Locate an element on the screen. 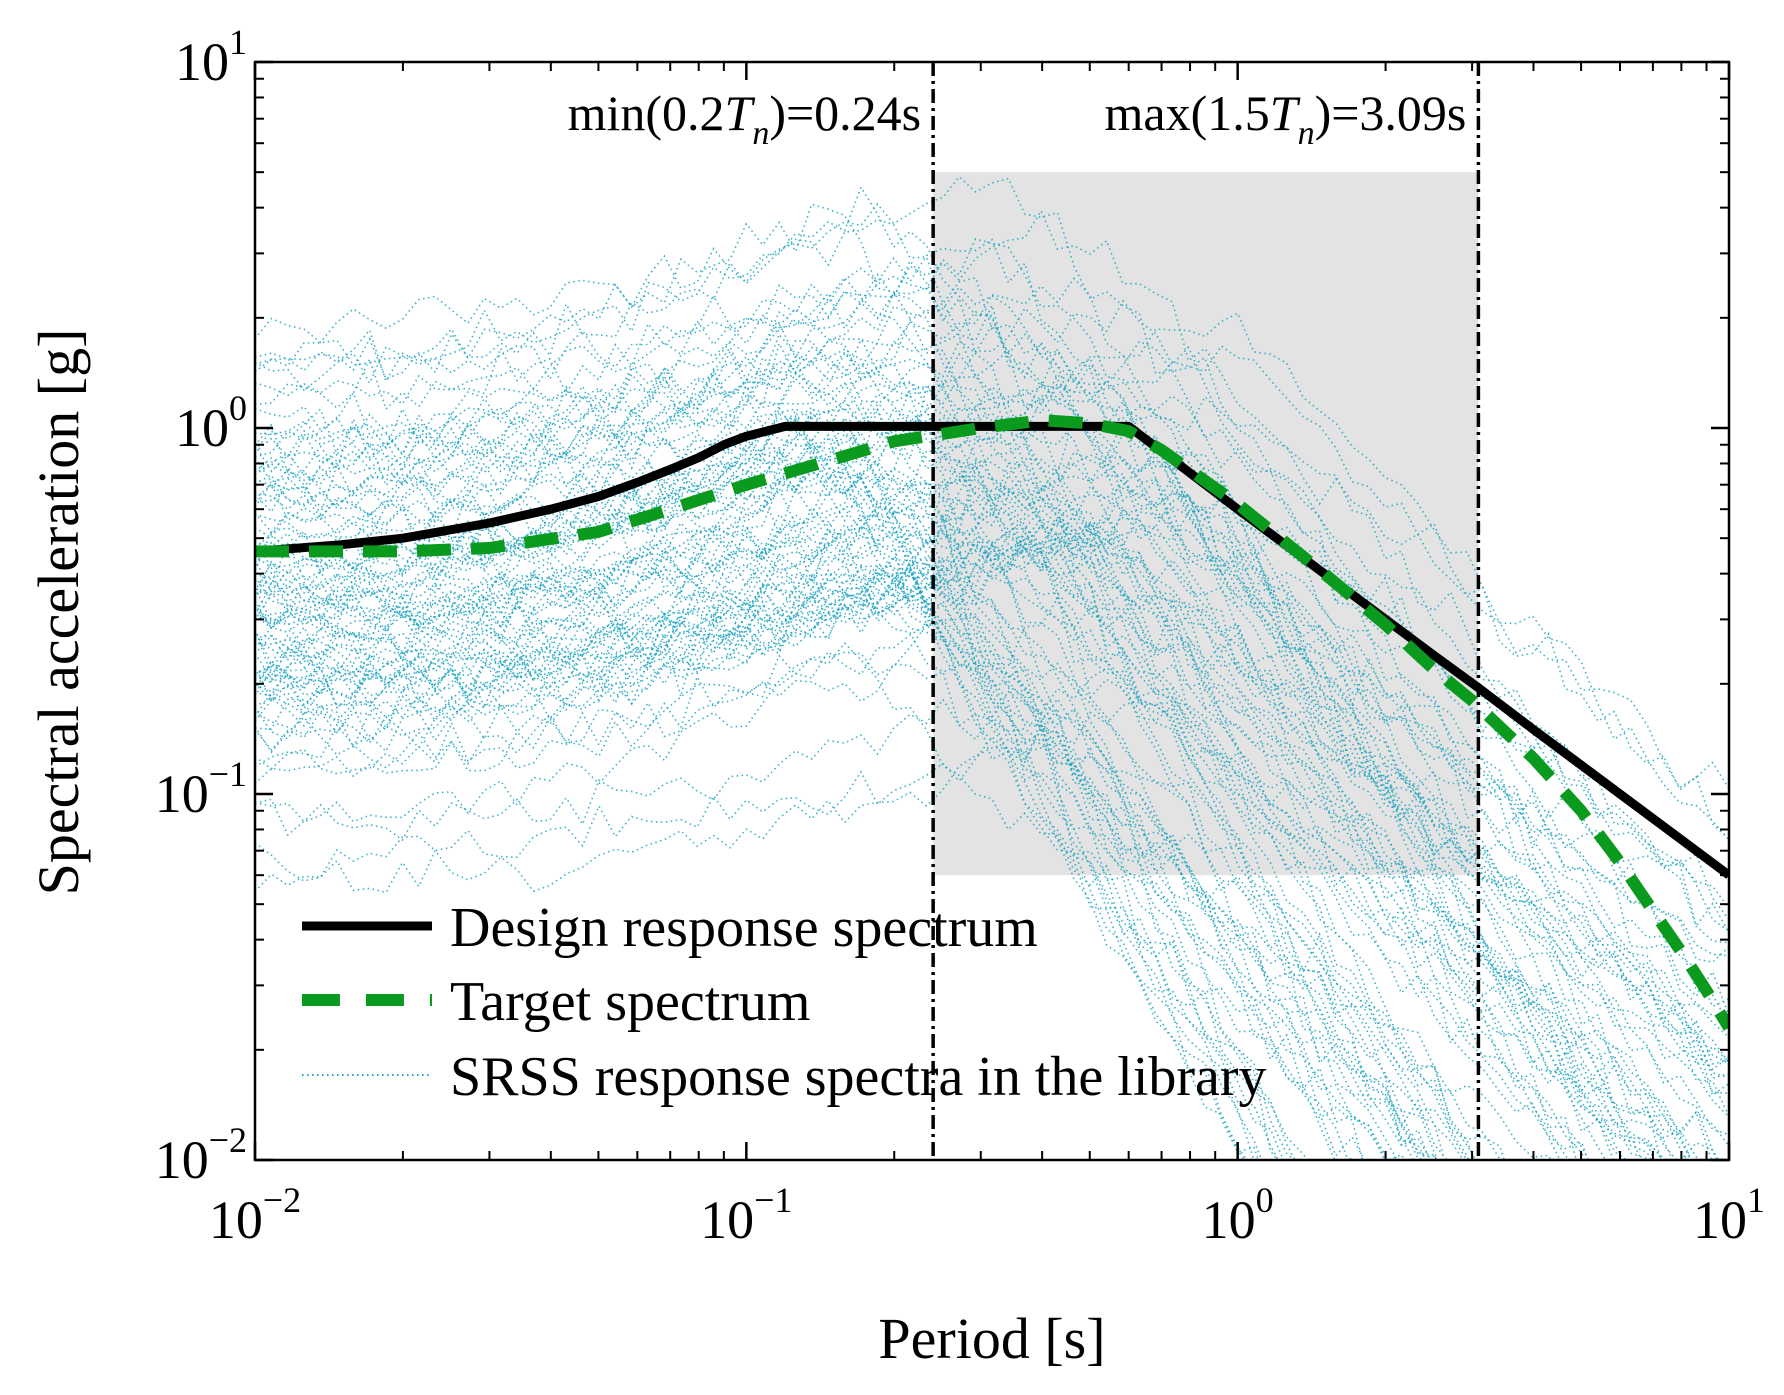 This screenshot has height=1395, width=1784. legend-item: Target spectrum is located at coordinates (556, 1002).